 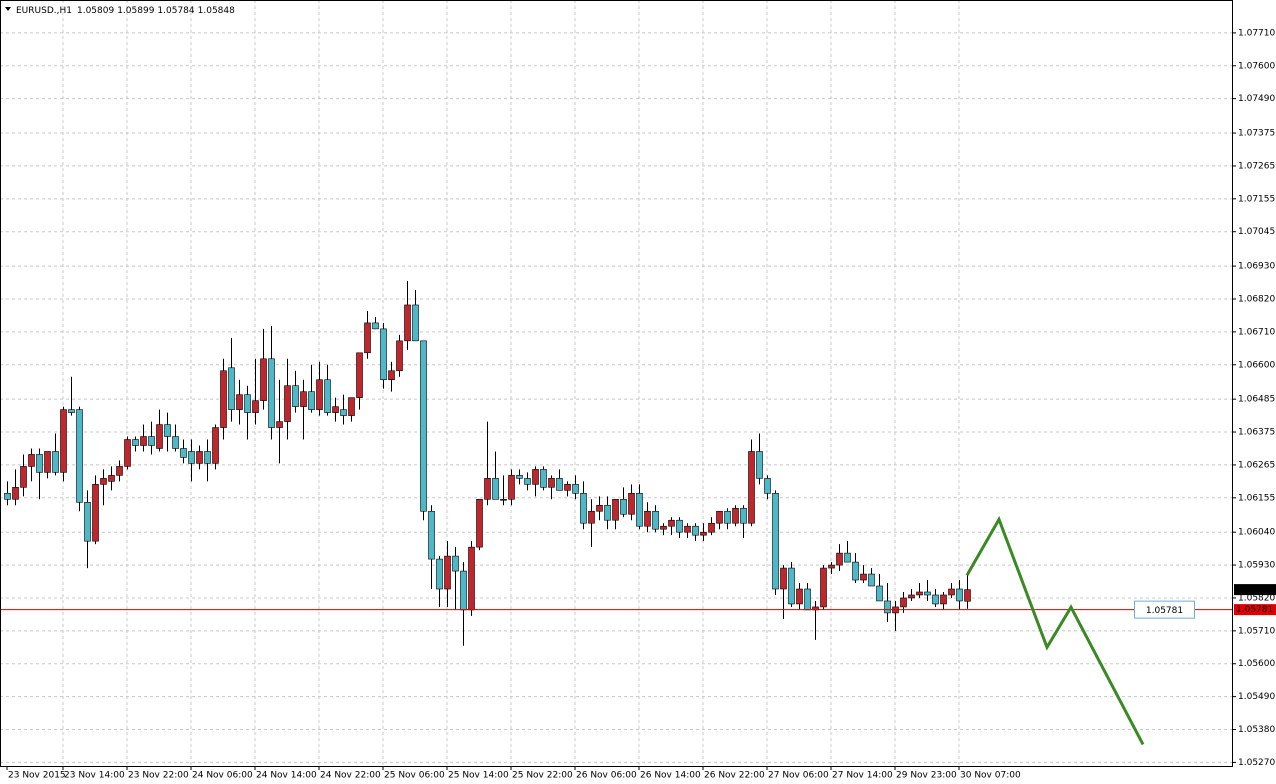 I want to click on chart-title: EURUSD.,H1, so click(x=44, y=11).